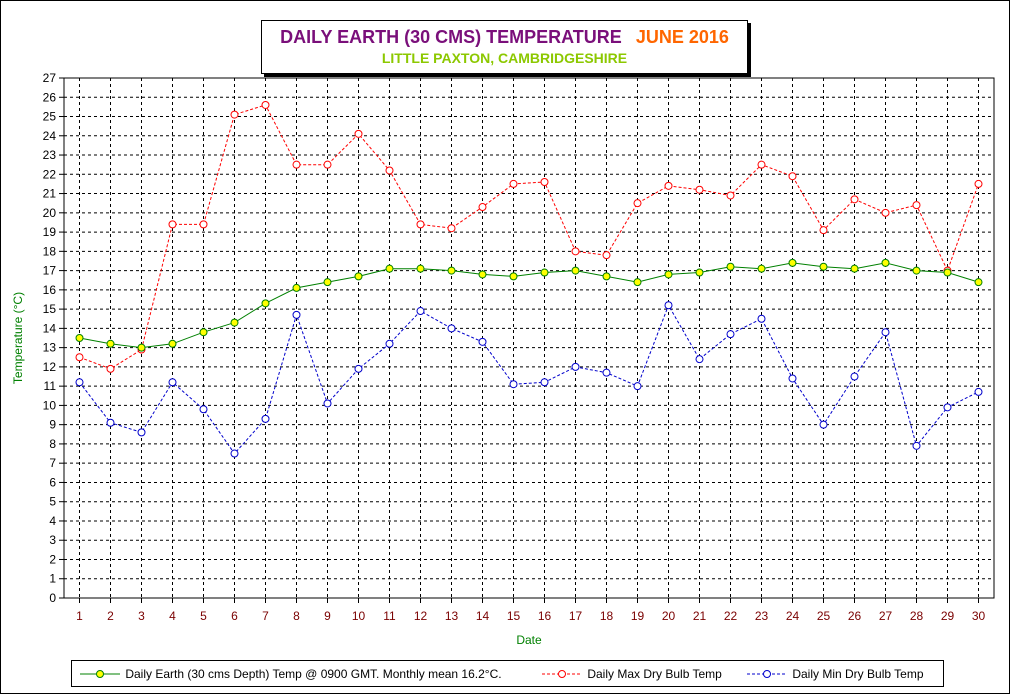 This screenshot has height=694, width=1010. I want to click on x-tick-label: 2, so click(110, 616).